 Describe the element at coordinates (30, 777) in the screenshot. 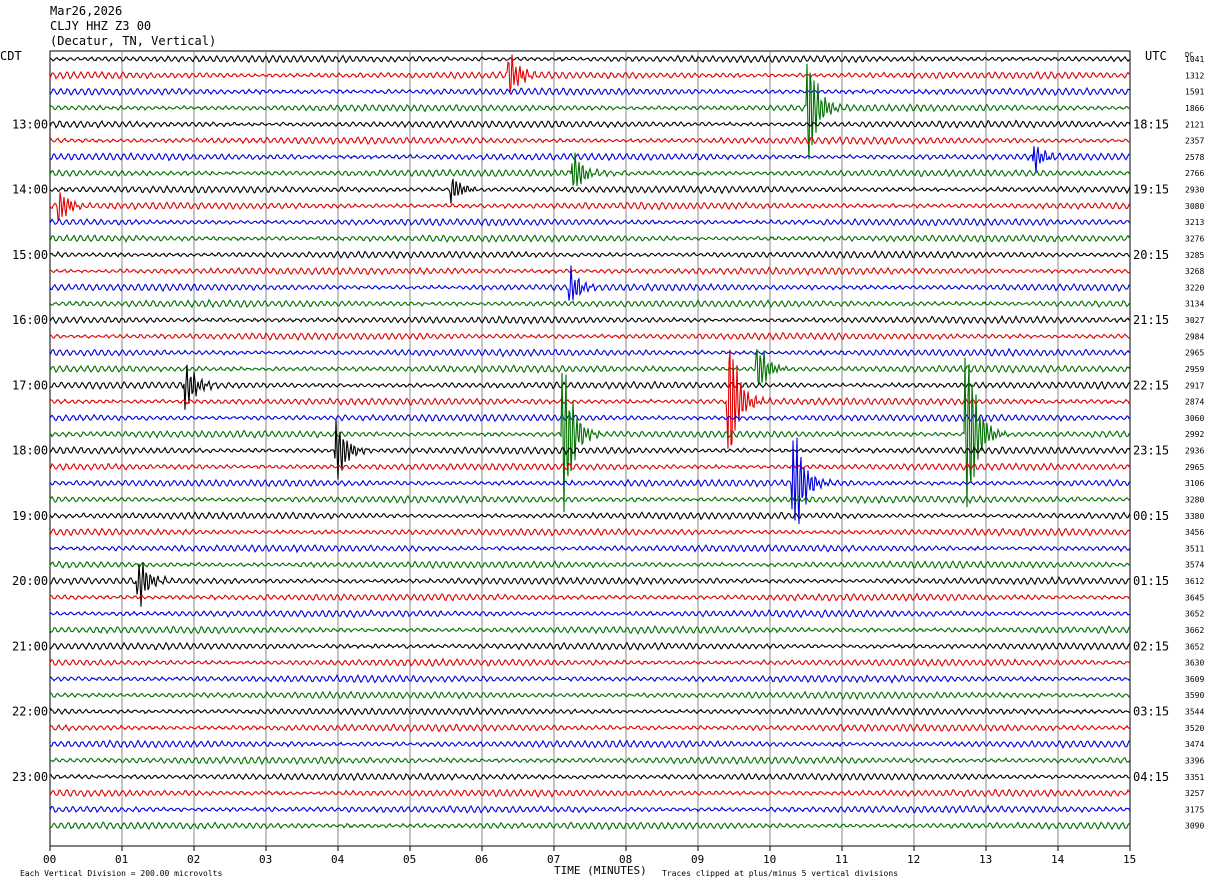

I see `left-time-label: 23:00` at that location.